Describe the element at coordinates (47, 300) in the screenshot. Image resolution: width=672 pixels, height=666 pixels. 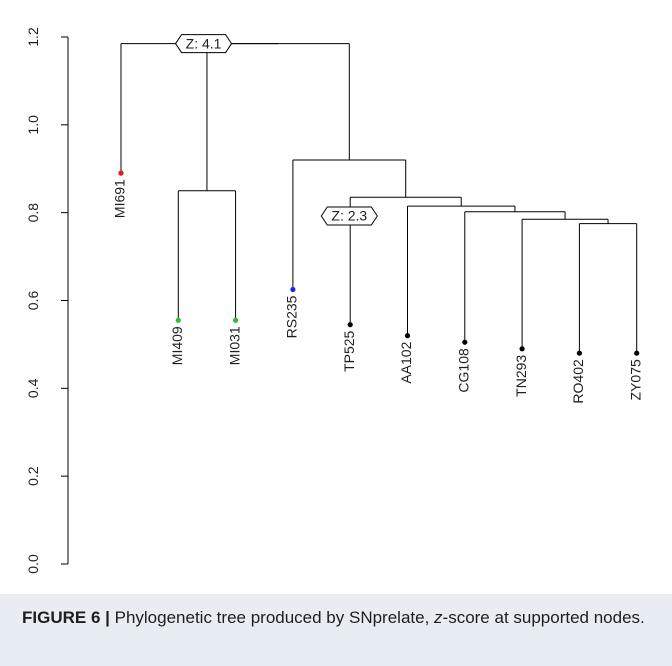
I see `y-axis: 0.0 0.2 0.4 0.6 0.8 1.0 1.2` at that location.